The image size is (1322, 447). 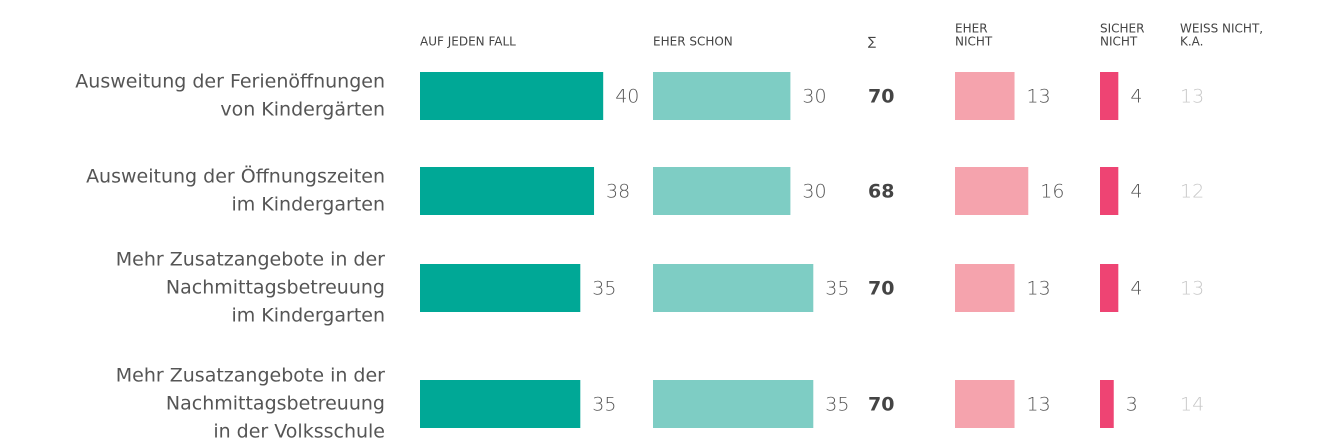 What do you see at coordinates (971, 29) in the screenshot?
I see `column-header: EHER` at bounding box center [971, 29].